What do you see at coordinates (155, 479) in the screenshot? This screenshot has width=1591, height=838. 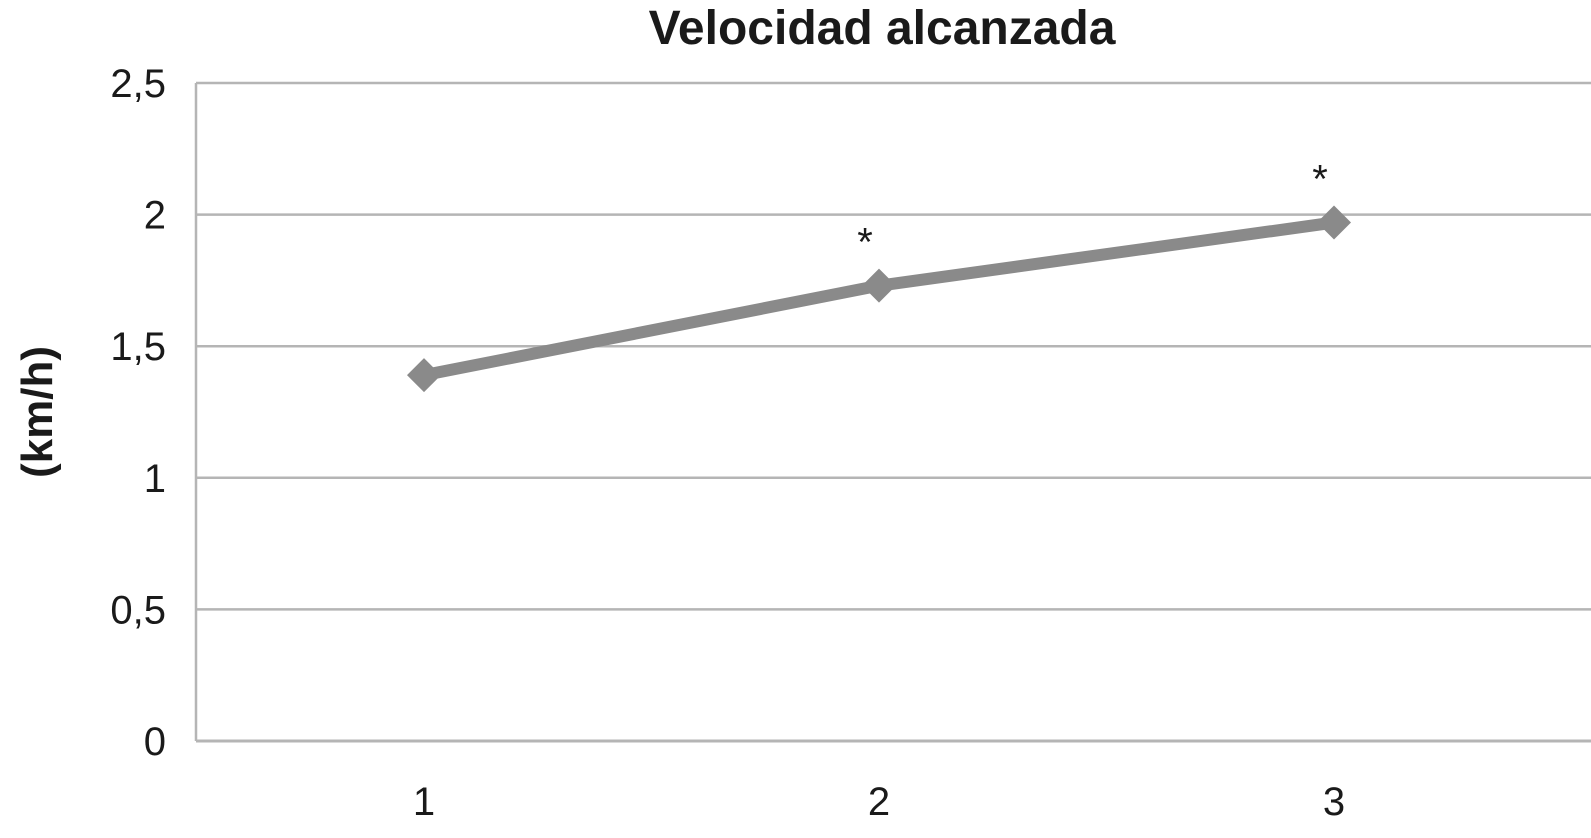 I see `y-tick-label: 1` at bounding box center [155, 479].